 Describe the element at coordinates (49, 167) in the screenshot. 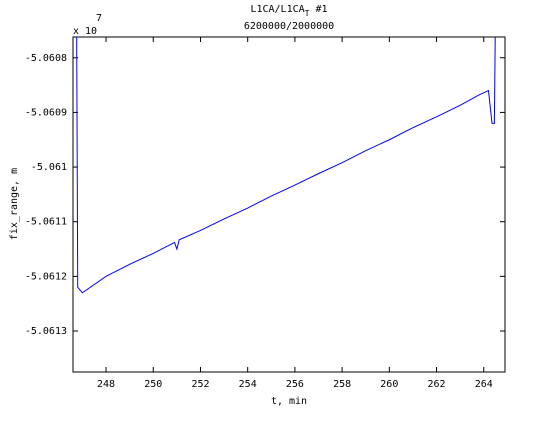

I see `y-tick-label: -5.061` at that location.